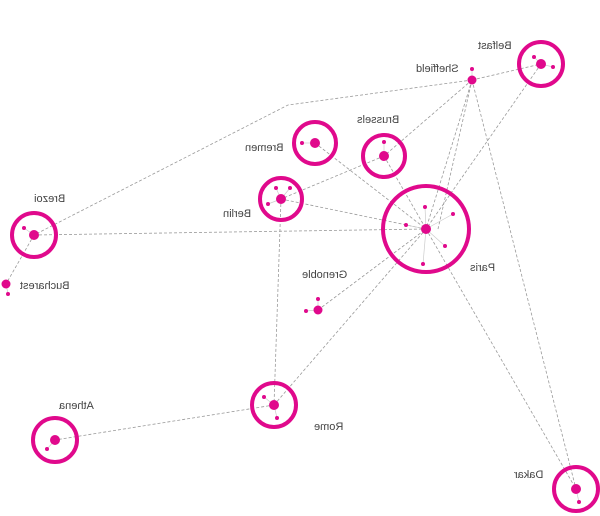 This screenshot has width=600, height=516. I want to click on satellite-dot-bucharest, so click(8, 294).